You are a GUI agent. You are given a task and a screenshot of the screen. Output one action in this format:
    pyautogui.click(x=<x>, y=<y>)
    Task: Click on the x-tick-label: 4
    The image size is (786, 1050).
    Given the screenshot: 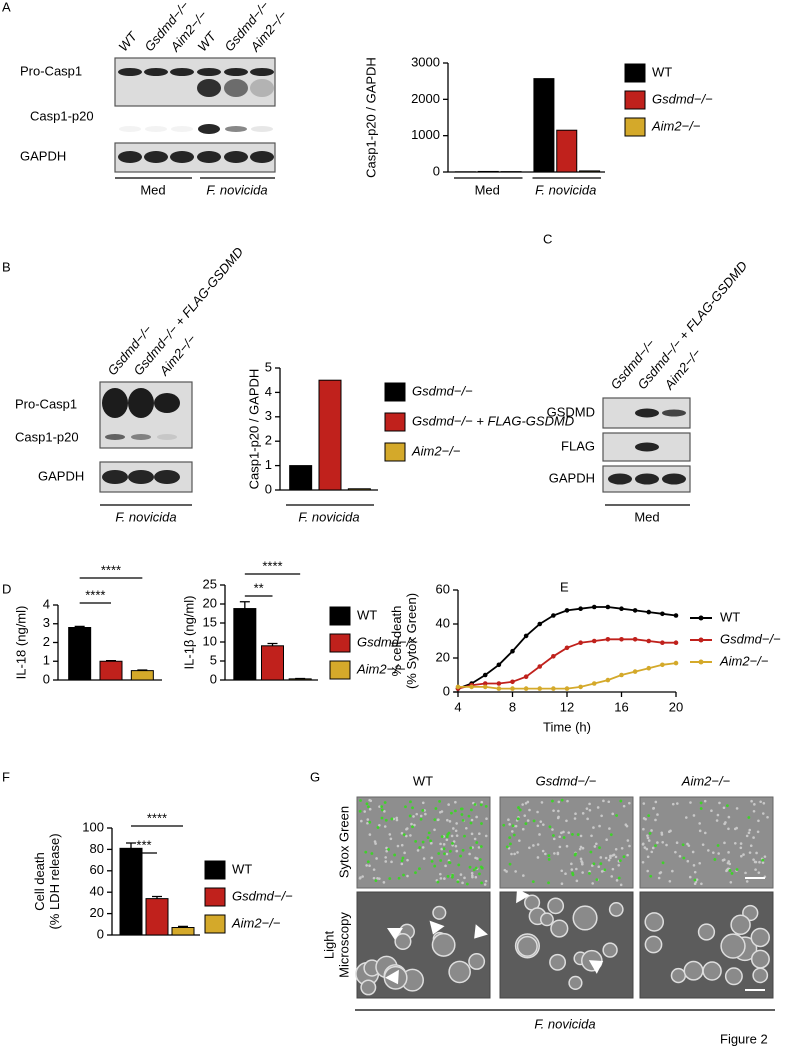 What is the action you would take?
    pyautogui.click(x=457, y=706)
    